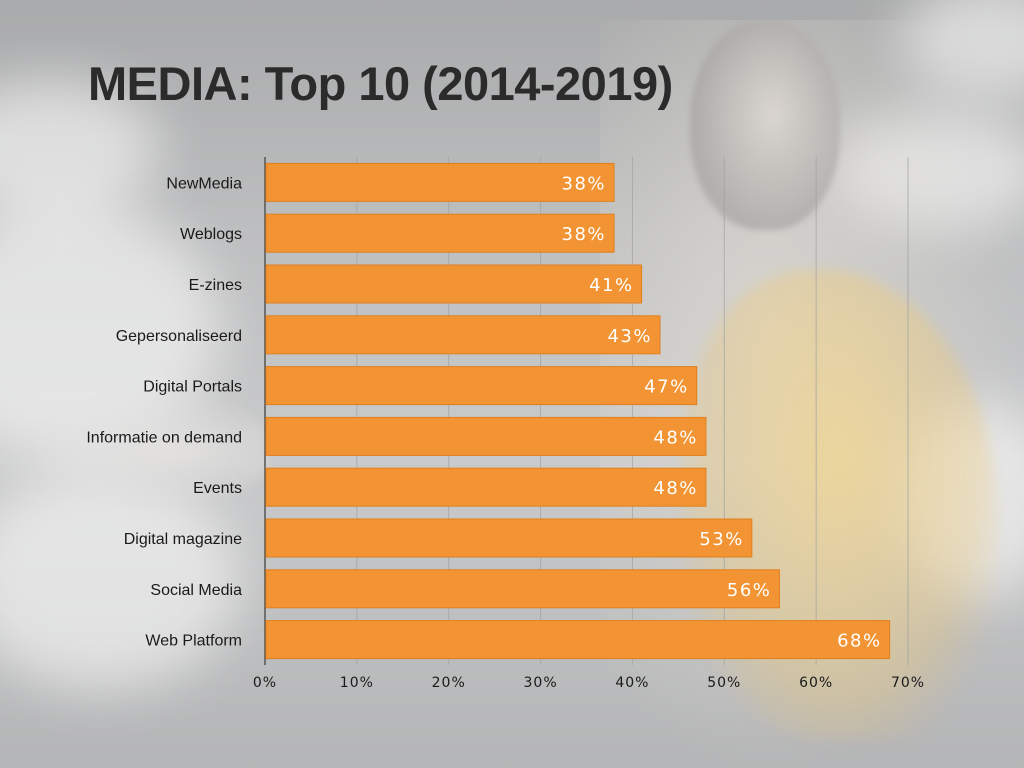  Describe the element at coordinates (908, 683) in the screenshot. I see `x-tick-label: 70%` at that location.